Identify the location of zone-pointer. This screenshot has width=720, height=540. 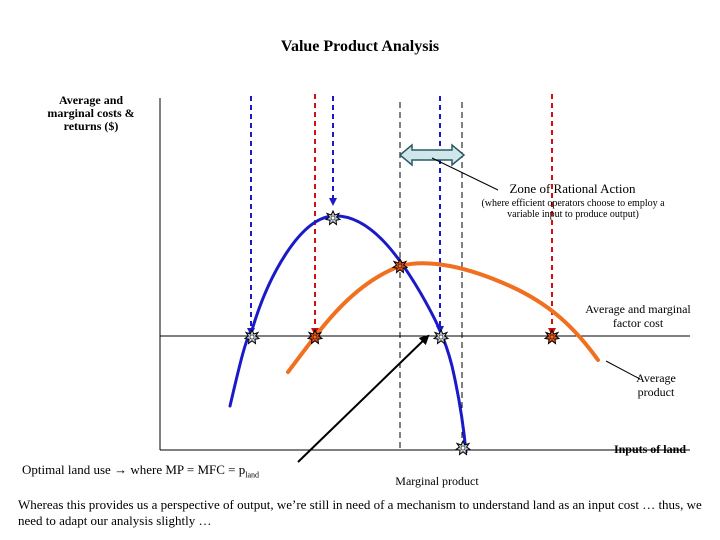
(465, 174).